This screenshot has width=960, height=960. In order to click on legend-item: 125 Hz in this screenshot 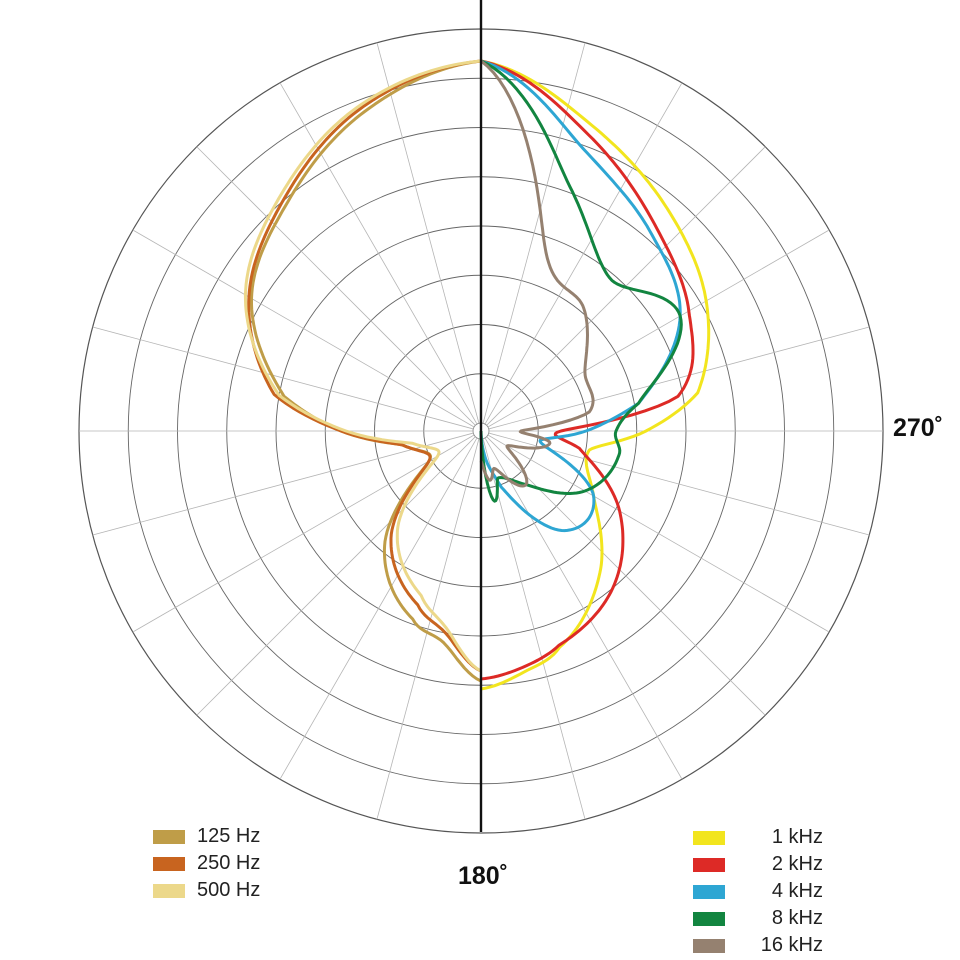, I will do `click(206, 836)`.